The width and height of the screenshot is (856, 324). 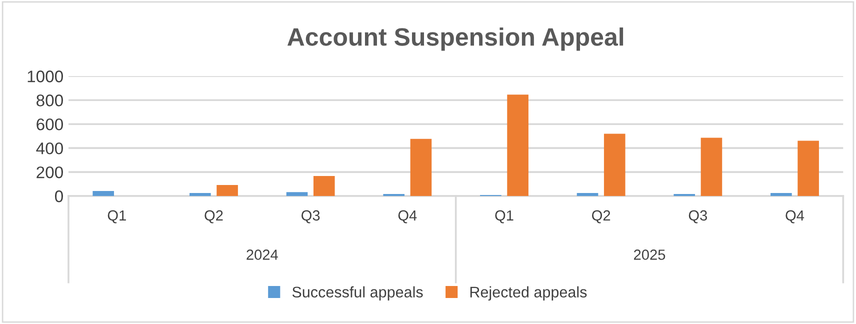 I want to click on legend-label: Rejected appeals, so click(x=528, y=293).